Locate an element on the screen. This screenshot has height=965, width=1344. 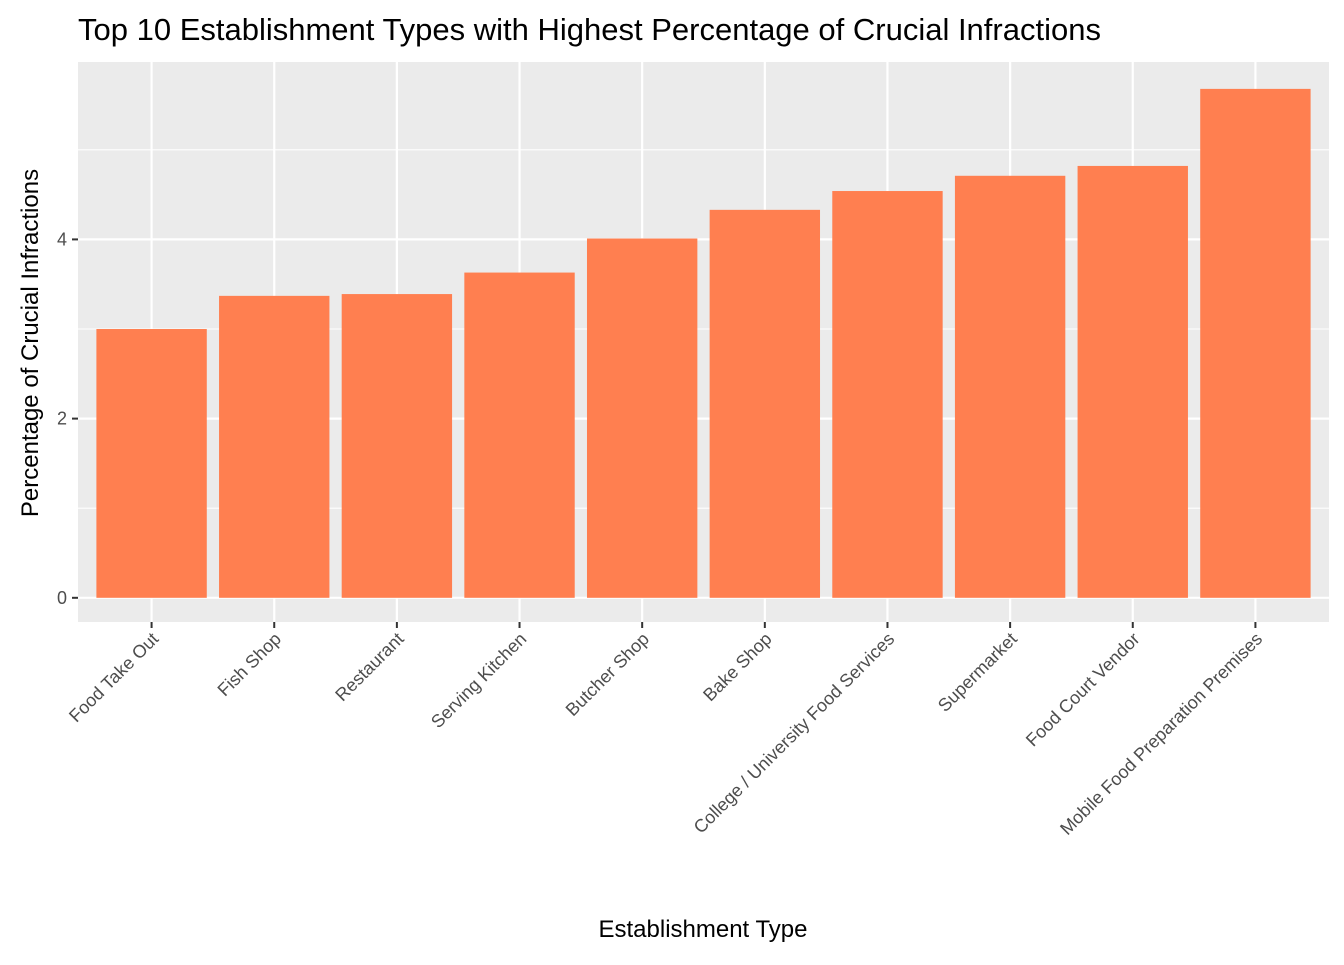
y-axis: 0 2 4 is located at coordinates (67, 418).